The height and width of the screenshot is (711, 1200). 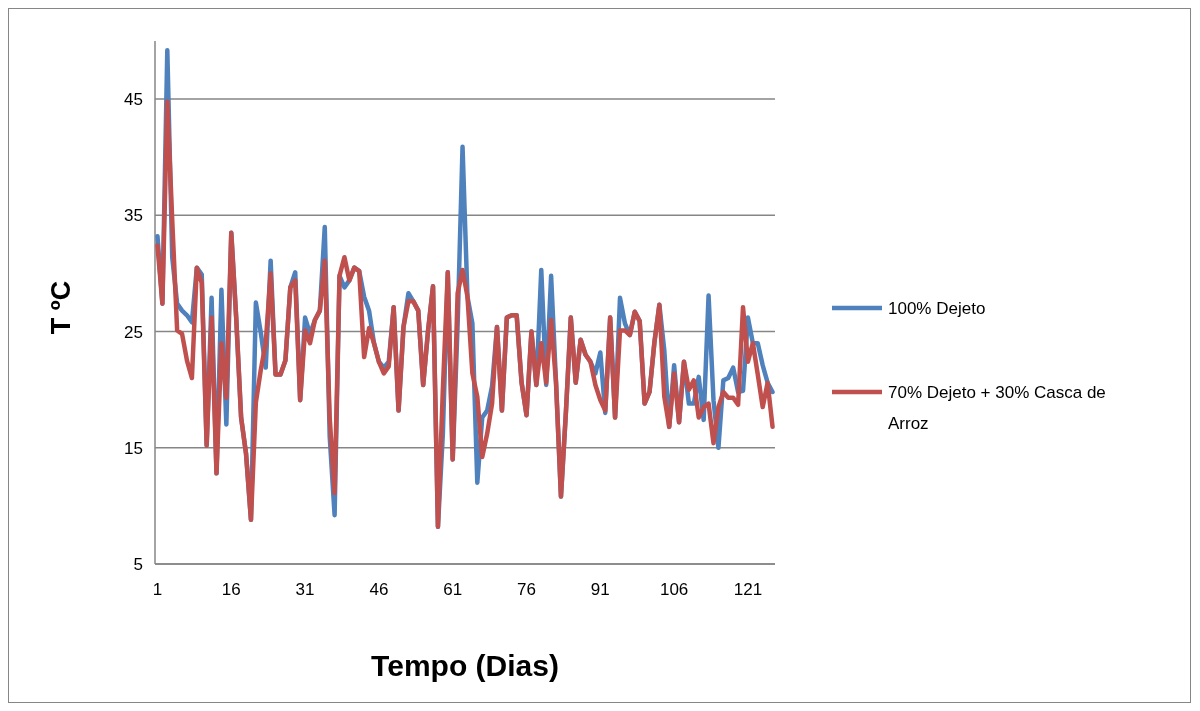 I want to click on y-tick-label: 45, so click(x=133, y=100).